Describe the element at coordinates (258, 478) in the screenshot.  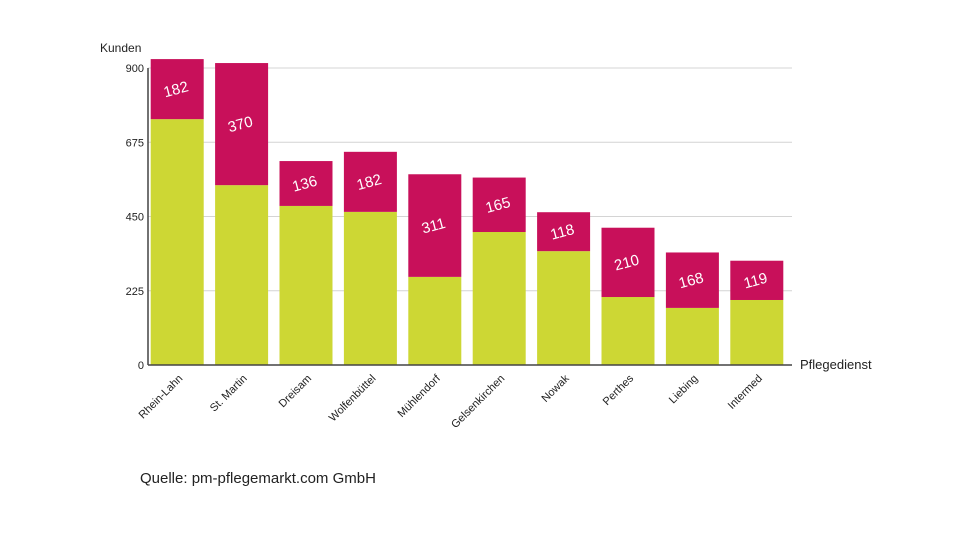
I see `source-note: Quelle: pm-pflegemarkt.com GmbH` at that location.